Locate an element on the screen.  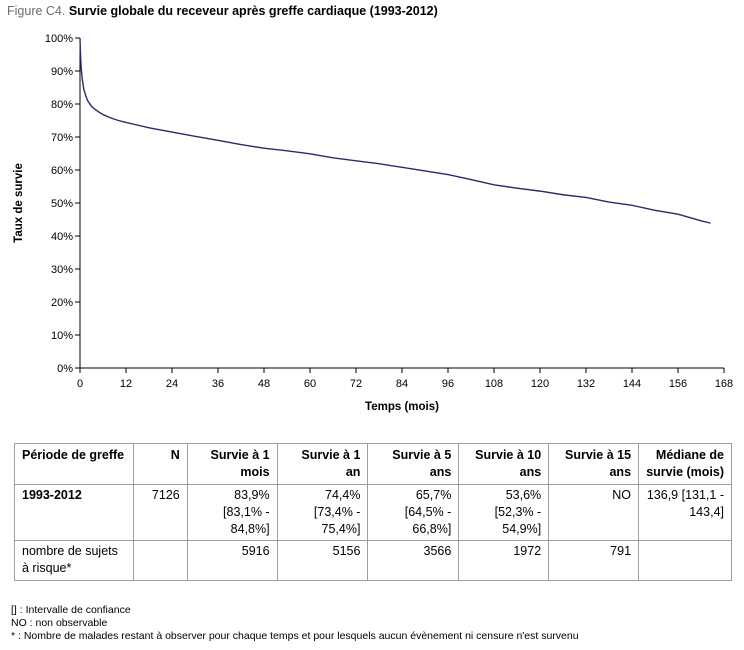
x-tick-label: 24 is located at coordinates (172, 384).